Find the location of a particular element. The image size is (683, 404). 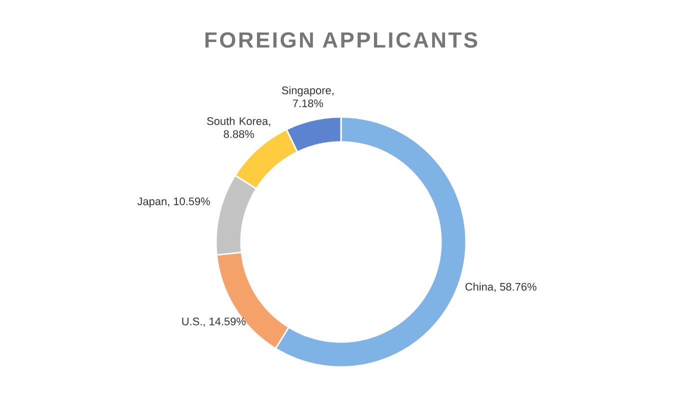

data-label: , 10.59% is located at coordinates (189, 202).